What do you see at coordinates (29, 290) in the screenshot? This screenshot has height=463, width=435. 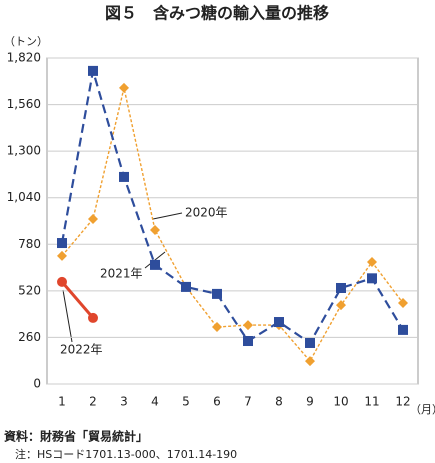 I see `y-tick-label: 520` at bounding box center [29, 290].